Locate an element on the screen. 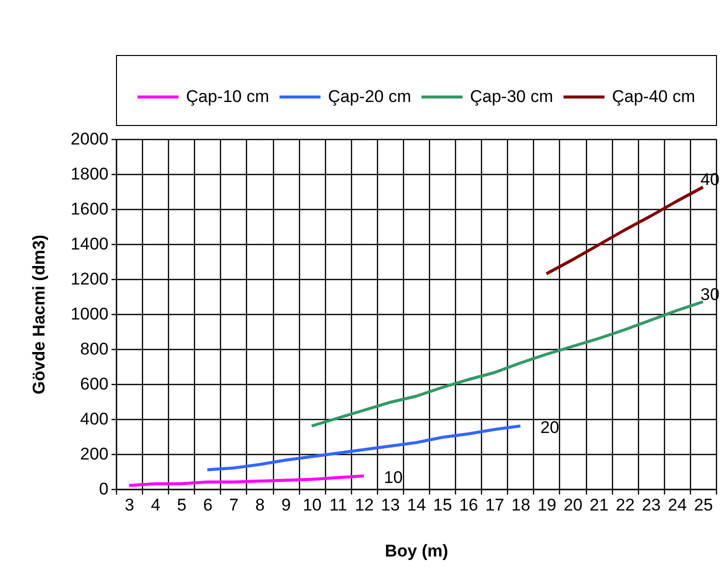 This screenshot has width=728, height=586. x-tick-label: 12 is located at coordinates (364, 505).